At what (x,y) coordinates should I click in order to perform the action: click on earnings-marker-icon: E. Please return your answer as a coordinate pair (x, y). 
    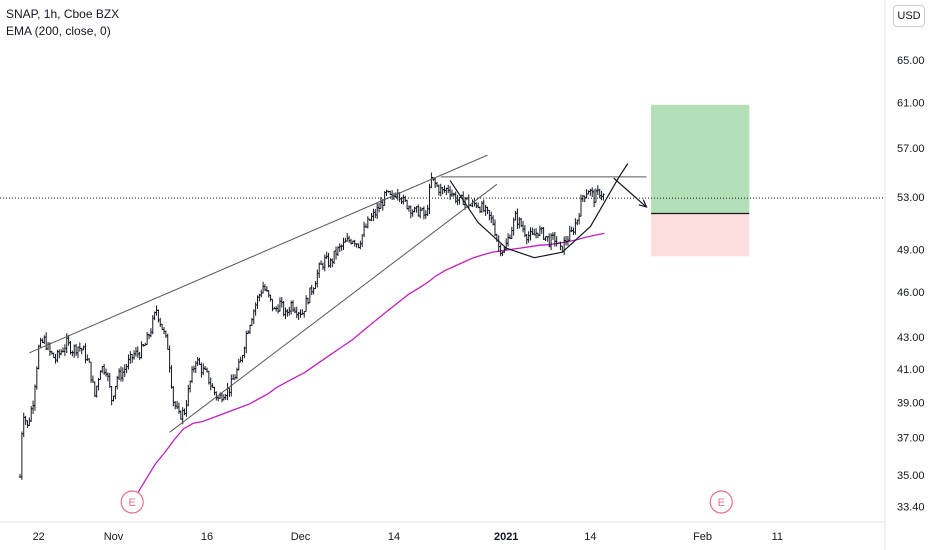
    Looking at the image, I should click on (721, 502).